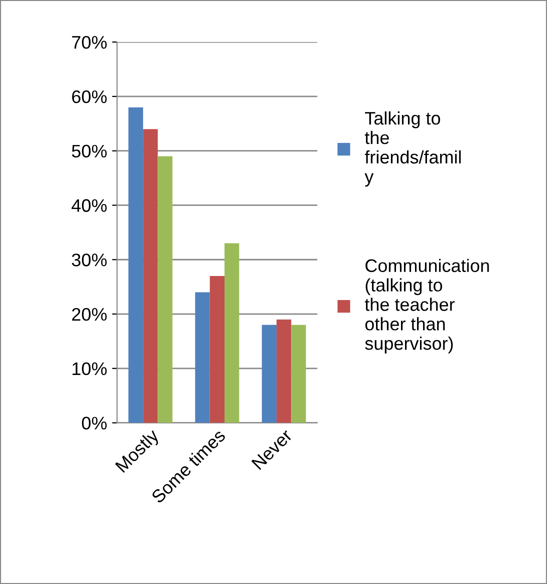 The image size is (547, 584). I want to click on y-tick-label: 10%, so click(89, 369).